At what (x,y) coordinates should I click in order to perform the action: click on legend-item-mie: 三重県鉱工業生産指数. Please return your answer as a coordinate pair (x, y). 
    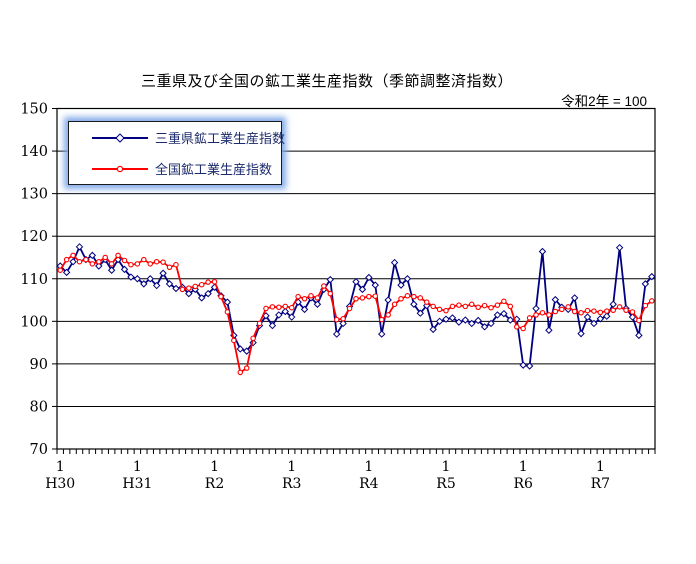
    Looking at the image, I should click on (188, 138).